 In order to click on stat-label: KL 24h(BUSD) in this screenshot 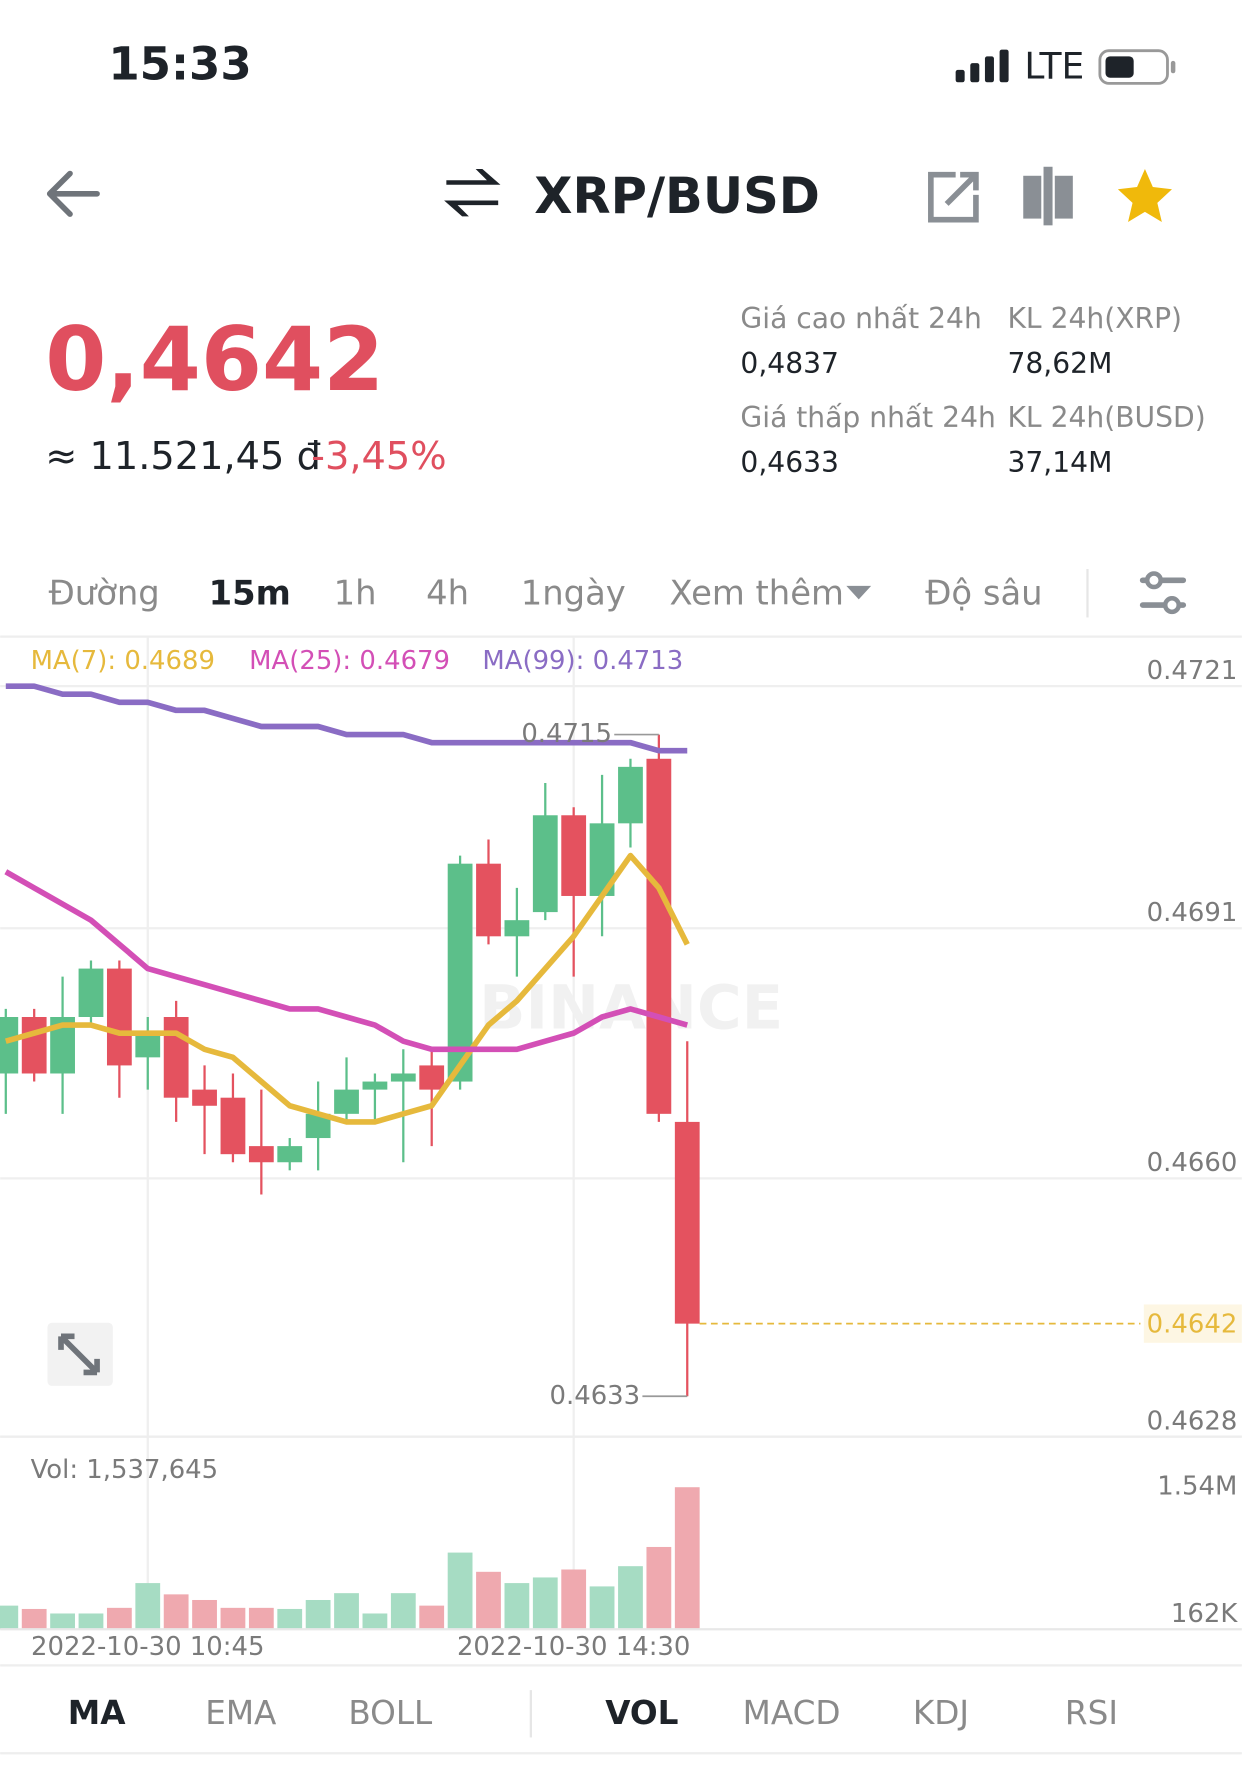, I will do `click(1106, 417)`.